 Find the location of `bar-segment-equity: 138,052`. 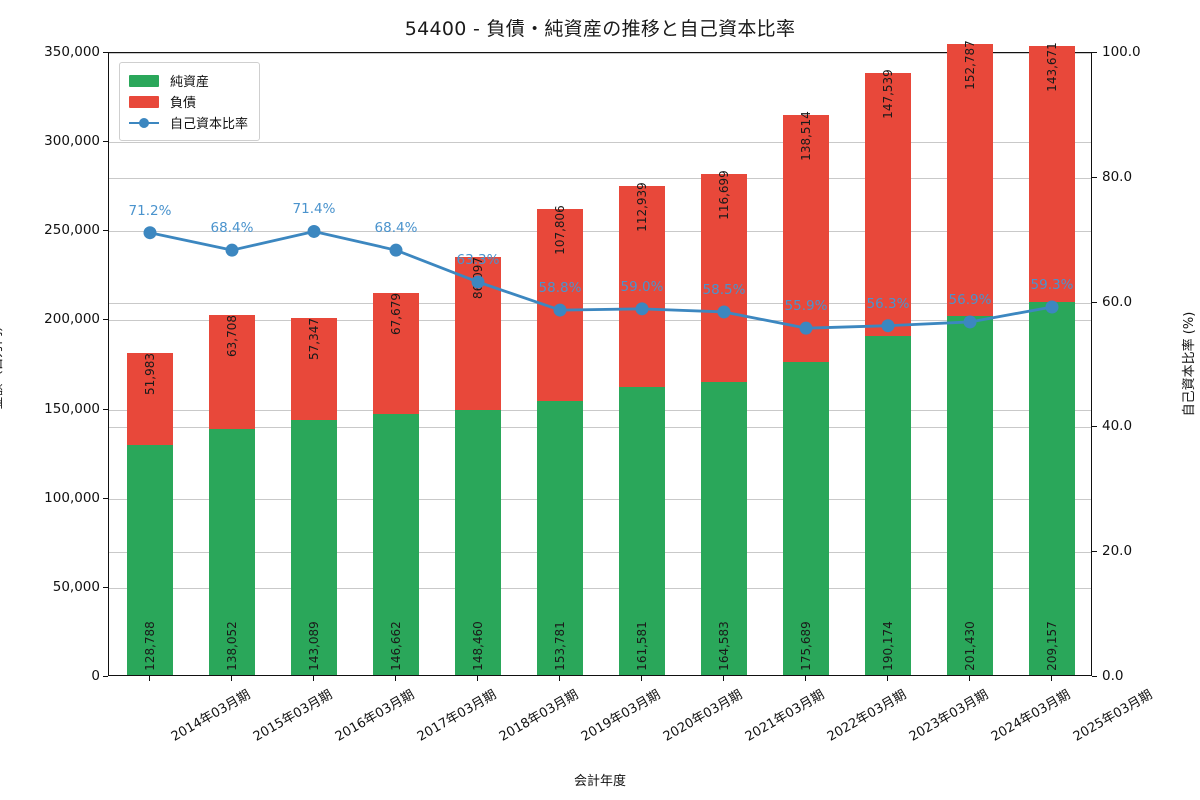

bar-segment-equity: 138,052 is located at coordinates (232, 551).